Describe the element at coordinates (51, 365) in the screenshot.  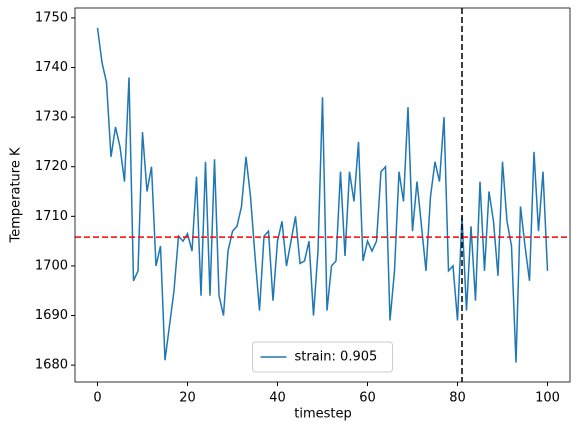
I see `y-tick-label: 1680` at that location.